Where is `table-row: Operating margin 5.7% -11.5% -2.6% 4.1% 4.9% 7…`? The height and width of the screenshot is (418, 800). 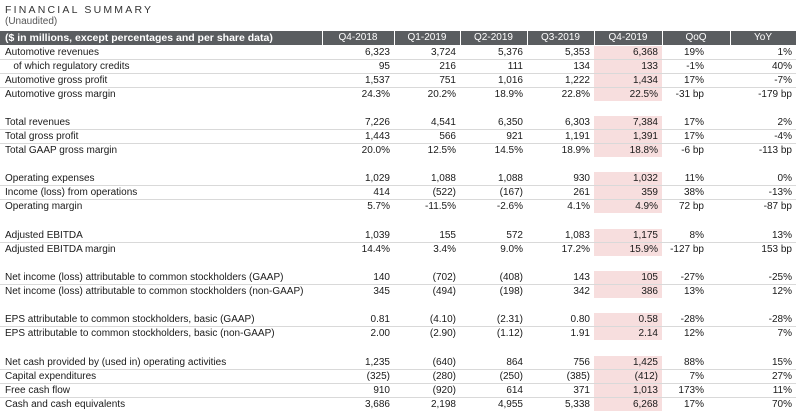
table-row: Operating margin 5.7% -11.5% -2.6% 4.1% 4.9% 7… is located at coordinates (398, 206).